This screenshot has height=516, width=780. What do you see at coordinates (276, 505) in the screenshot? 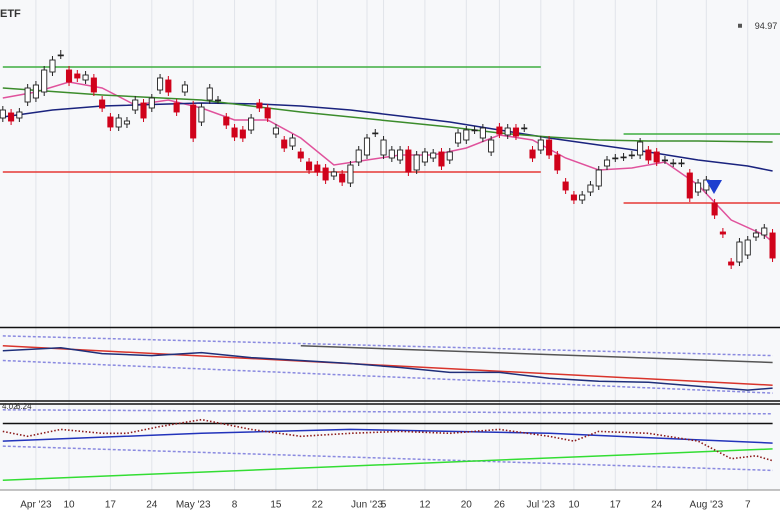
I see `x-tick-label: 15` at bounding box center [276, 505].